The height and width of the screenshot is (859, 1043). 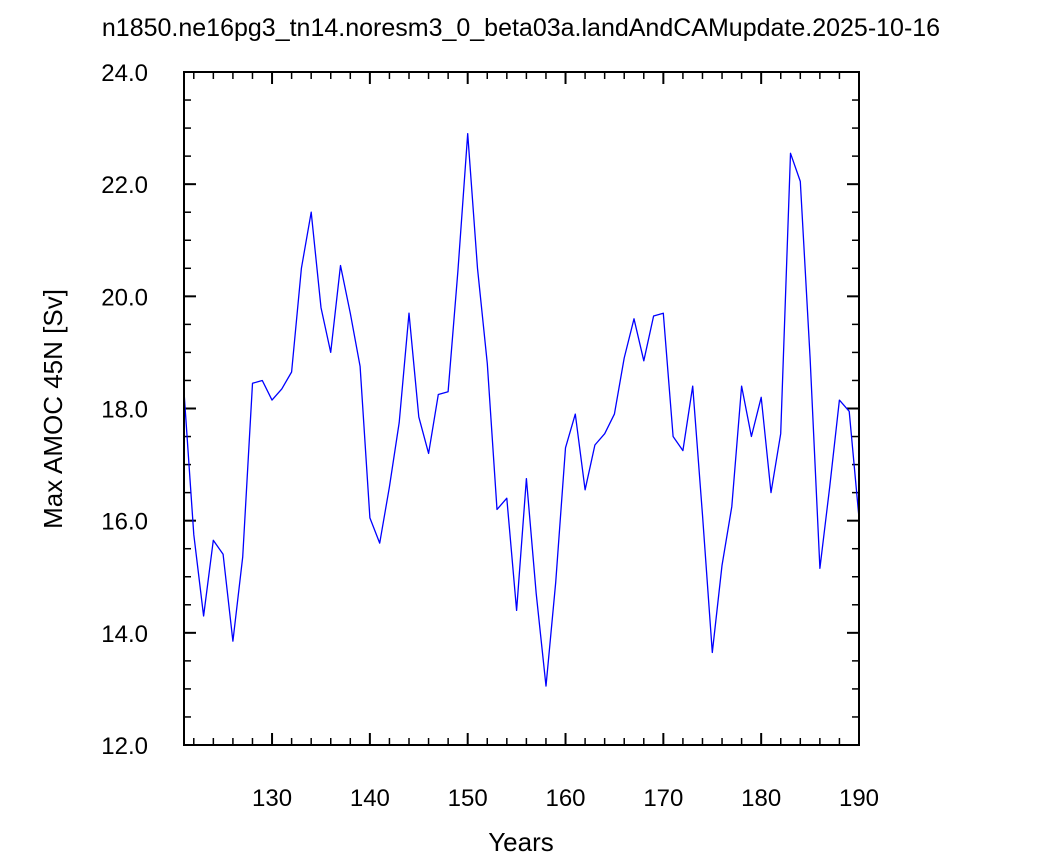 What do you see at coordinates (124, 297) in the screenshot?
I see `y-tick-label: 20.0` at bounding box center [124, 297].